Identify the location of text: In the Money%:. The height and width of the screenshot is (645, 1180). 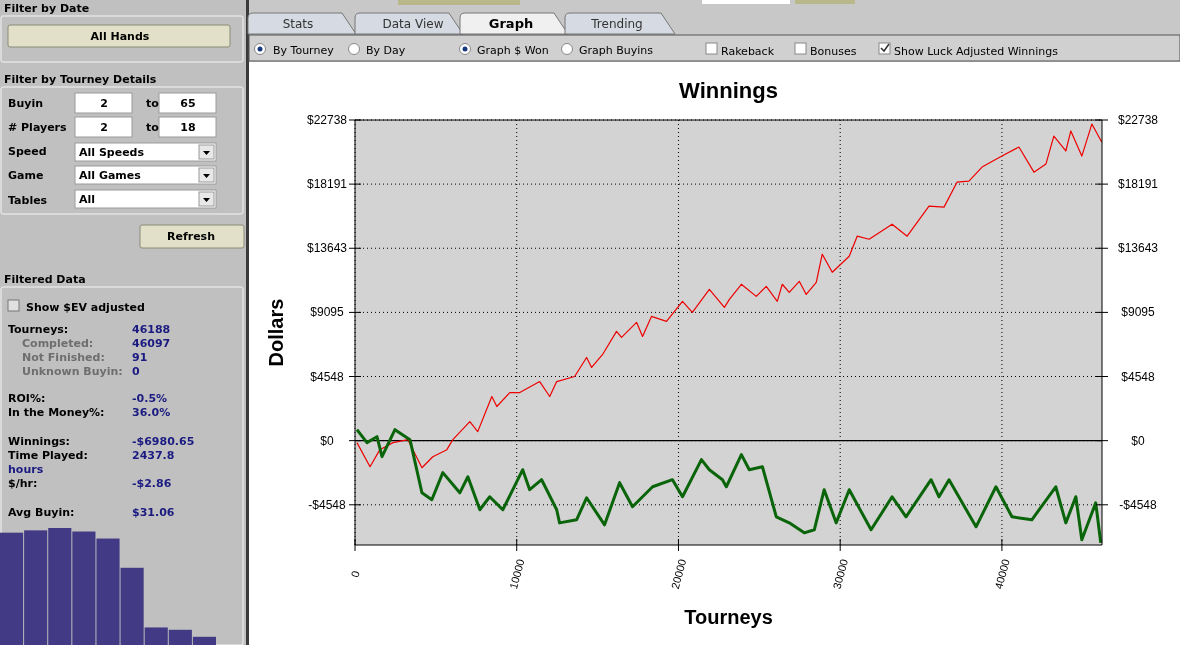
(56, 412).